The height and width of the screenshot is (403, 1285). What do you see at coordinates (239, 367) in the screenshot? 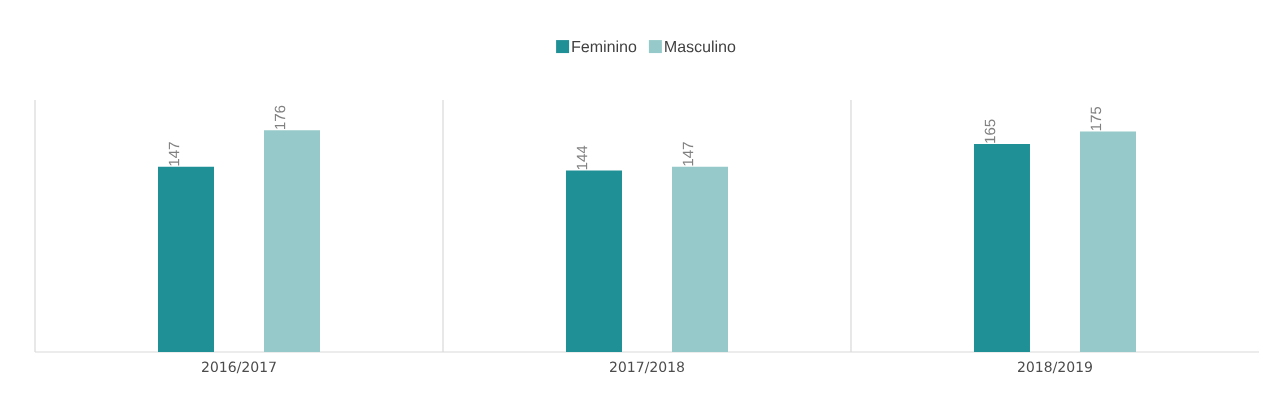
I see `x-tick-label: 2016/2017` at bounding box center [239, 367].